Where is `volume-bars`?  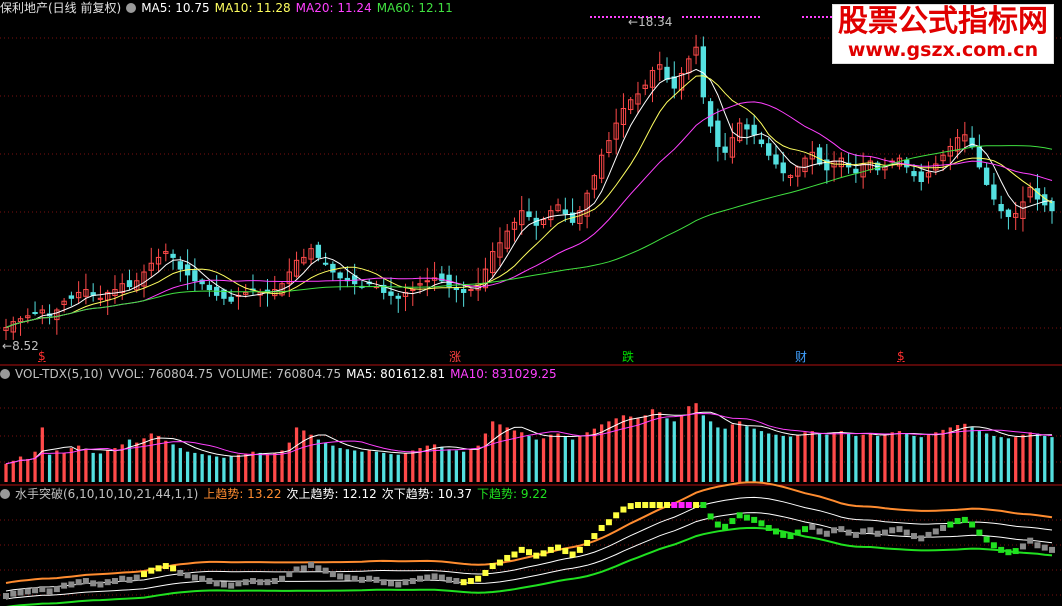
volume-bars is located at coordinates (529, 442).